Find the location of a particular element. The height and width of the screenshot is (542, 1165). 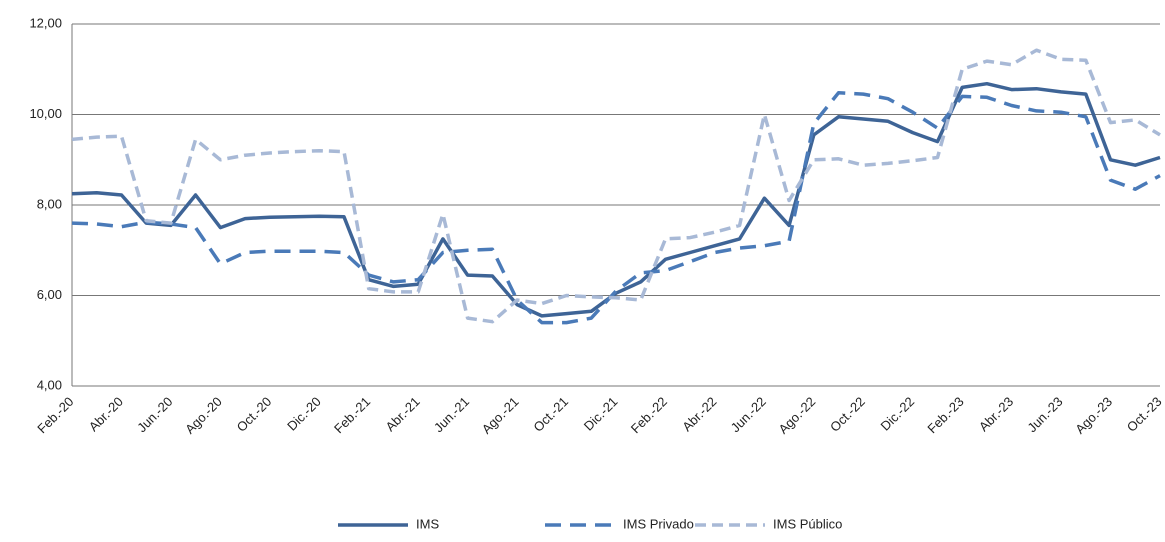

x-tick-label: Oct.-22 is located at coordinates (847, 414).